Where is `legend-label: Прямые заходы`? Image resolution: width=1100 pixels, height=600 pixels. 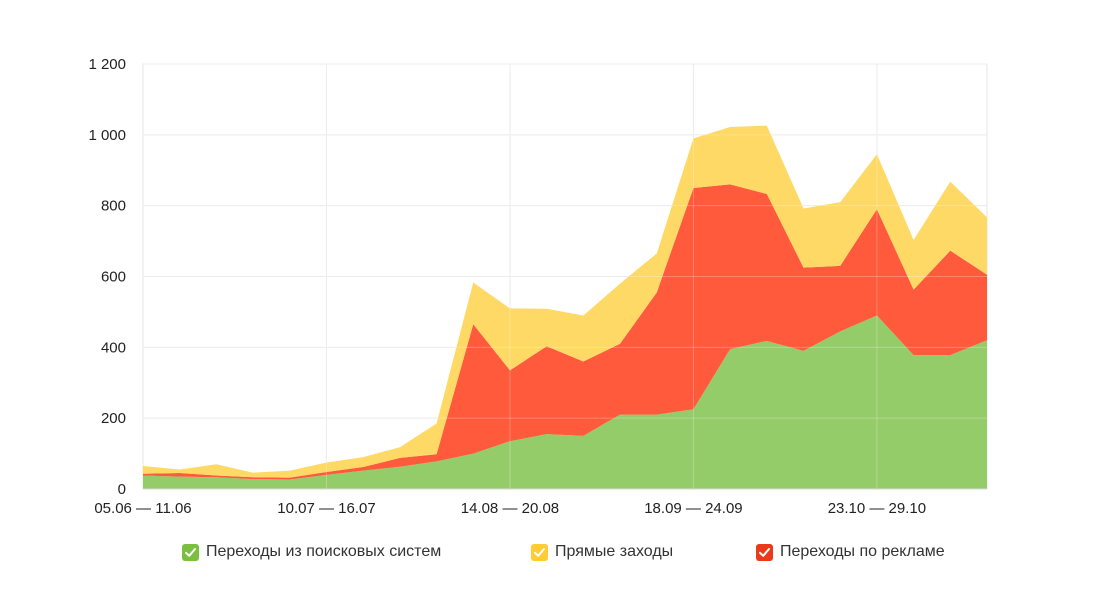
legend-label: Прямые заходы is located at coordinates (614, 551).